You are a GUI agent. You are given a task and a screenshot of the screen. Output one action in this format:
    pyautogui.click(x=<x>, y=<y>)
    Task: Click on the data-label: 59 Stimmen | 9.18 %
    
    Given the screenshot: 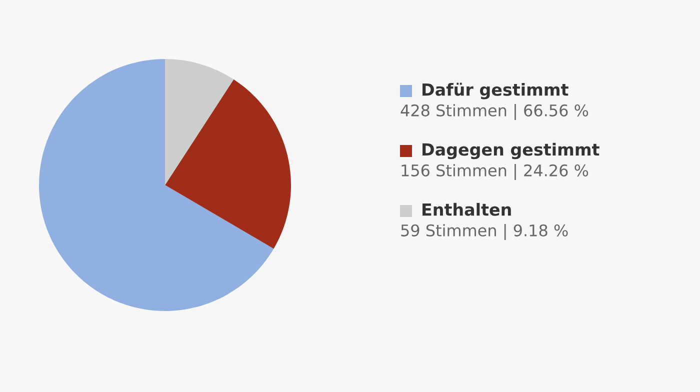 What is the action you would take?
    pyautogui.click(x=484, y=232)
    